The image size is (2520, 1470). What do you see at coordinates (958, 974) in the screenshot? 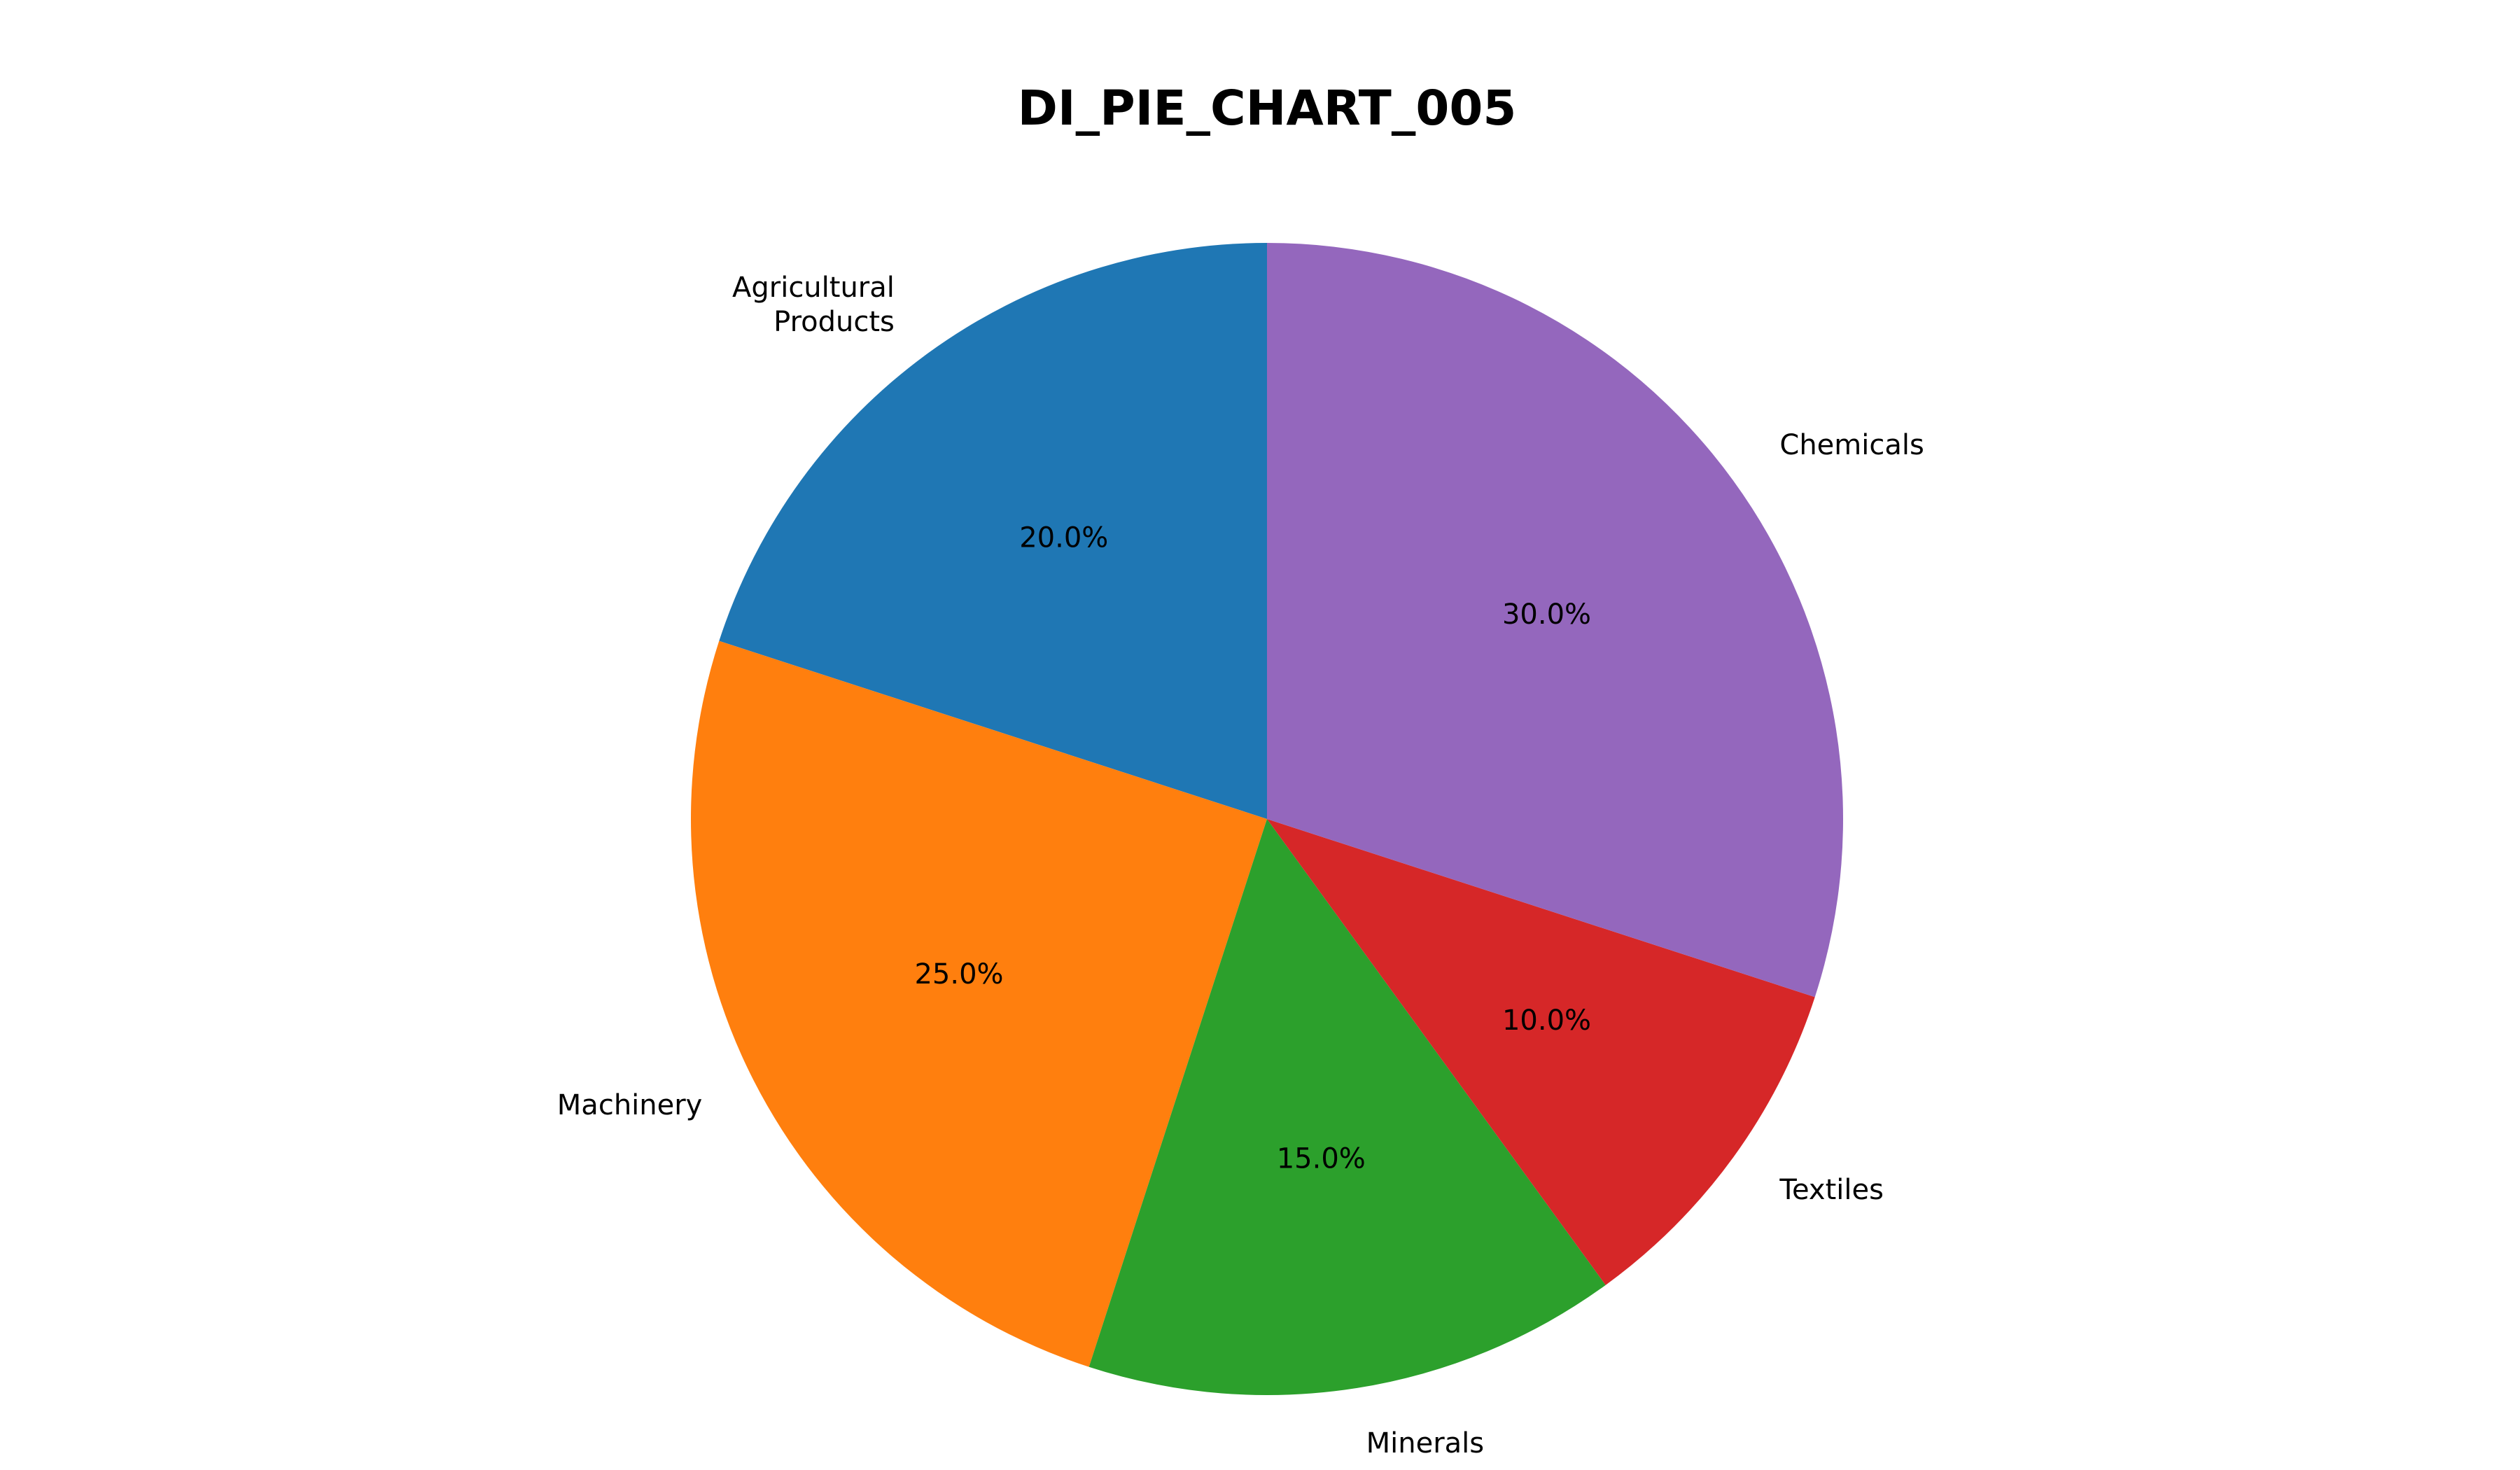
I see `pie-pct-label-1: 25.0%` at bounding box center [958, 974].